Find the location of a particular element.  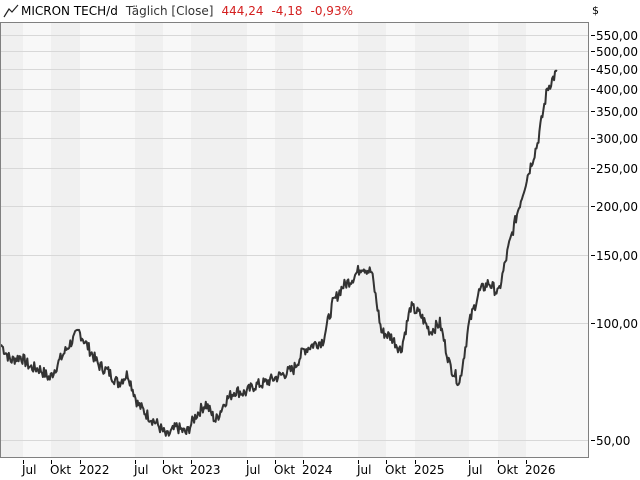

currency-label: $ is located at coordinates (595, 10).